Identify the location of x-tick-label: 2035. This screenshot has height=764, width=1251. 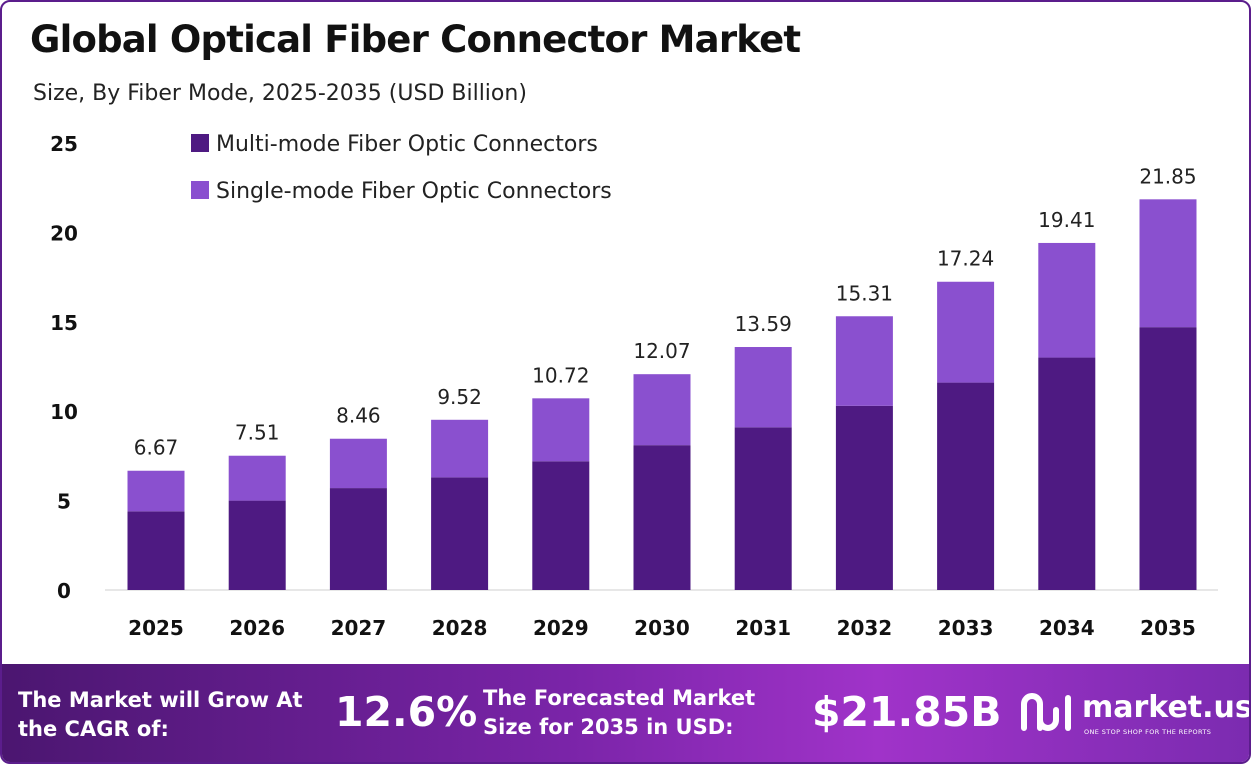
(1168, 628).